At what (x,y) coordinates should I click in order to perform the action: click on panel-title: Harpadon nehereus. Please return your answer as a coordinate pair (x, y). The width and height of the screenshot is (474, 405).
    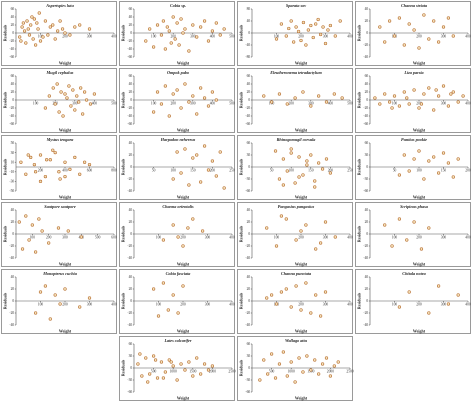
    Looking at the image, I should click on (178, 139).